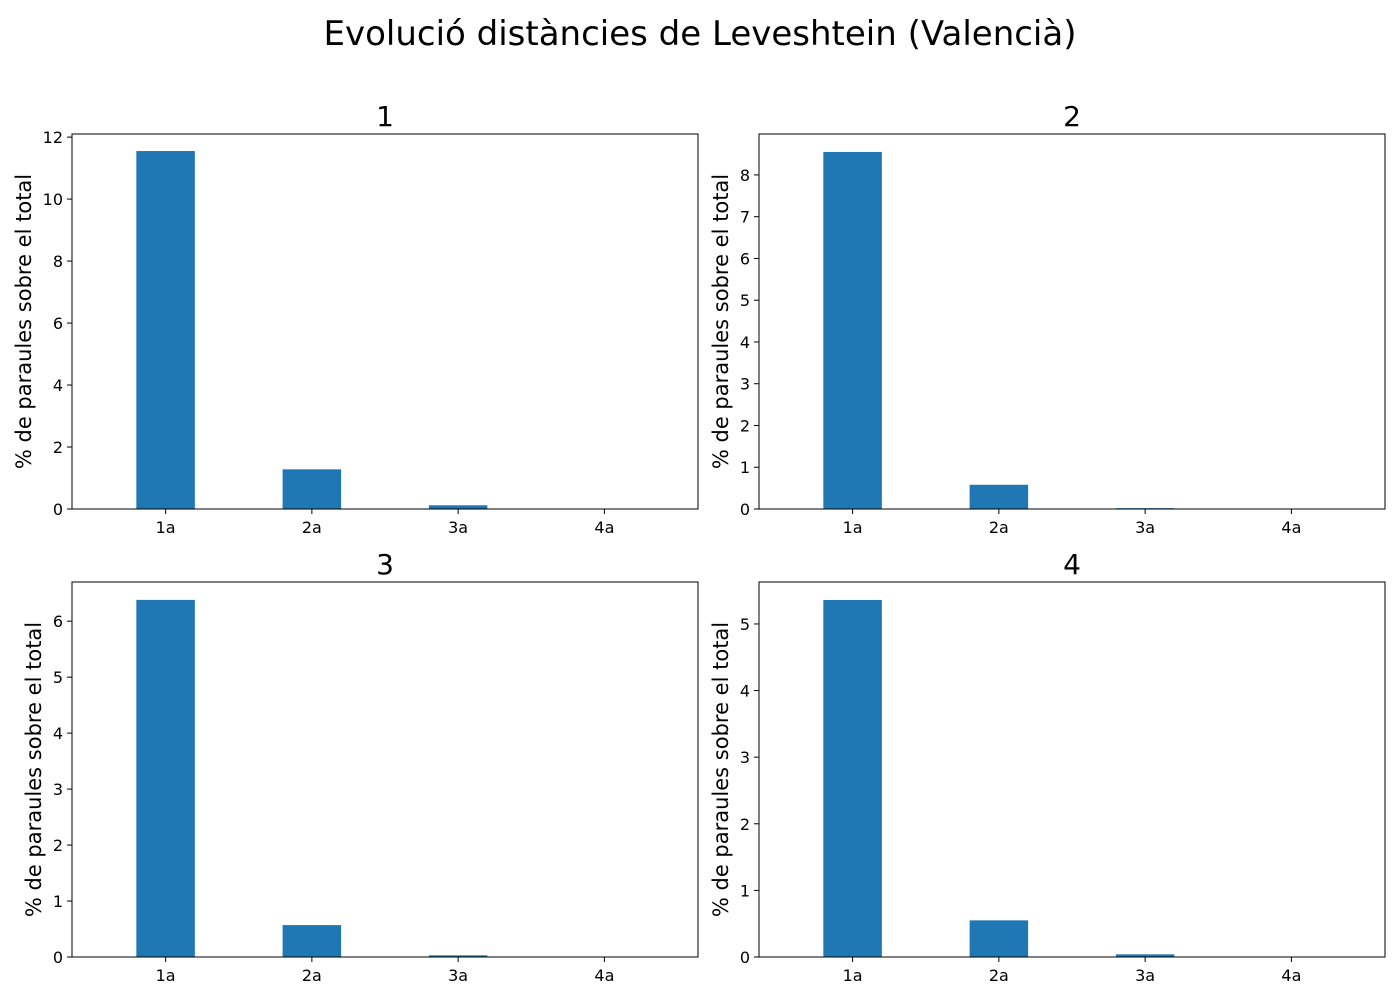 This screenshot has width=1400, height=1000. I want to click on y-tick-label: 7, so click(745, 217).